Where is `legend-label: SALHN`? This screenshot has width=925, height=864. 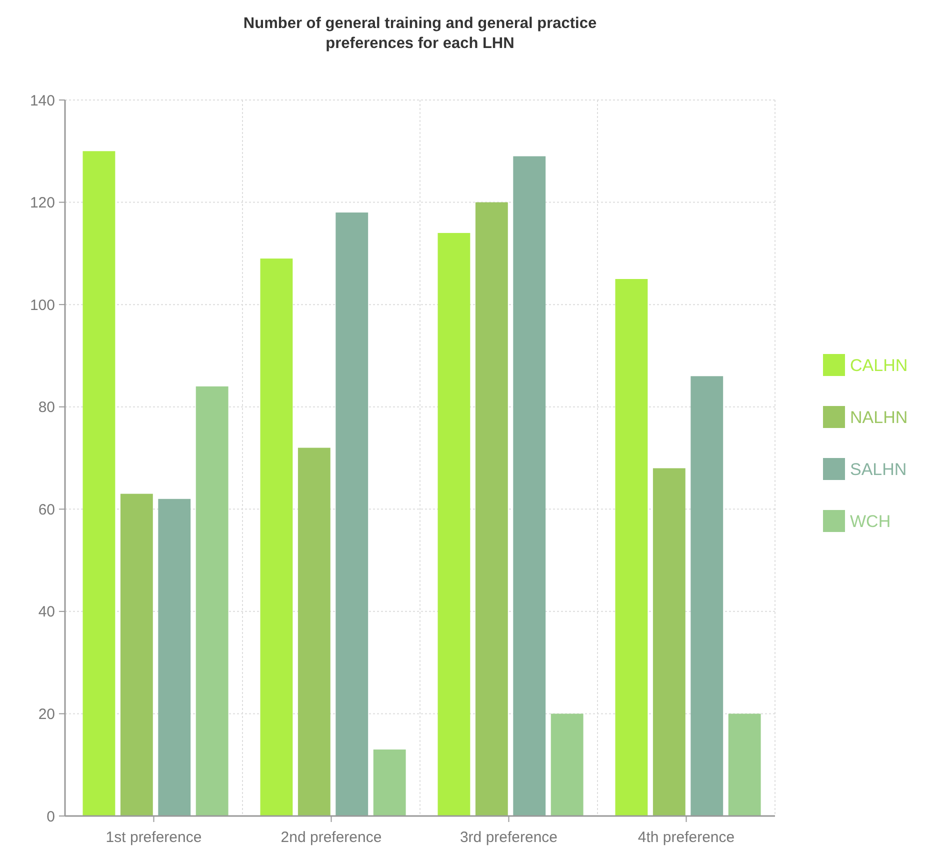
legend-label: SALHN is located at coordinates (878, 469).